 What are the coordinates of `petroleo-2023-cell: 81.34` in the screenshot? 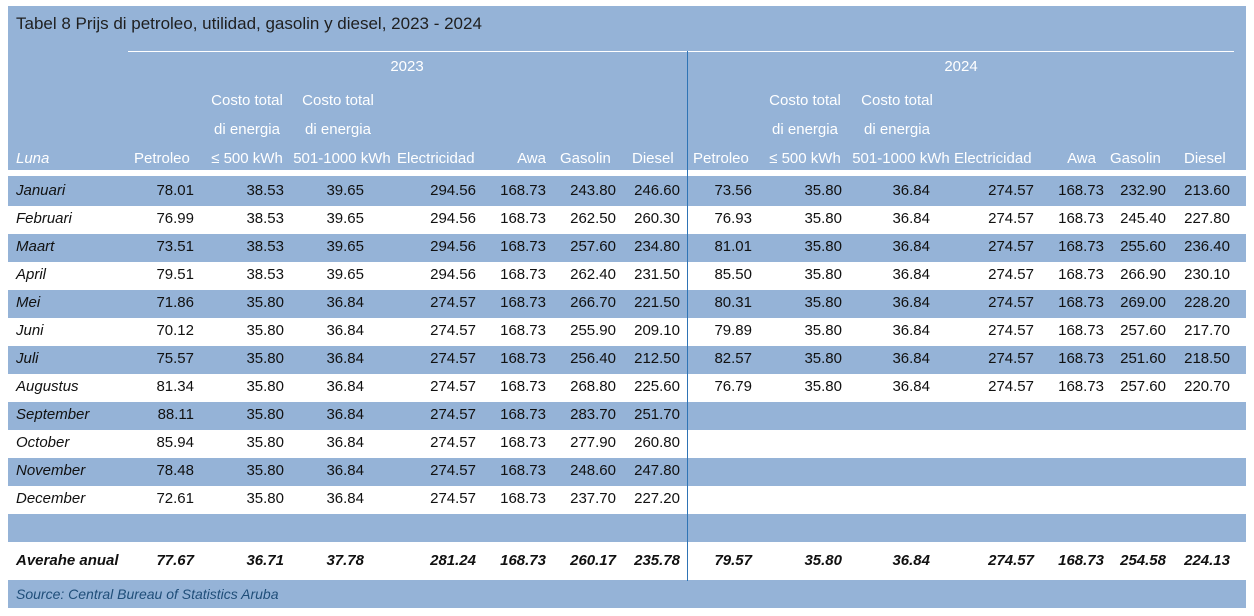 It's located at (175, 386).